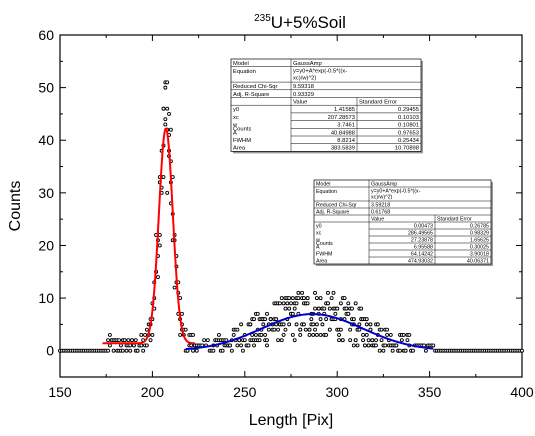 Image resolution: width=535 pixels, height=436 pixels. I want to click on table-cell: 64.14242, so click(422, 254).